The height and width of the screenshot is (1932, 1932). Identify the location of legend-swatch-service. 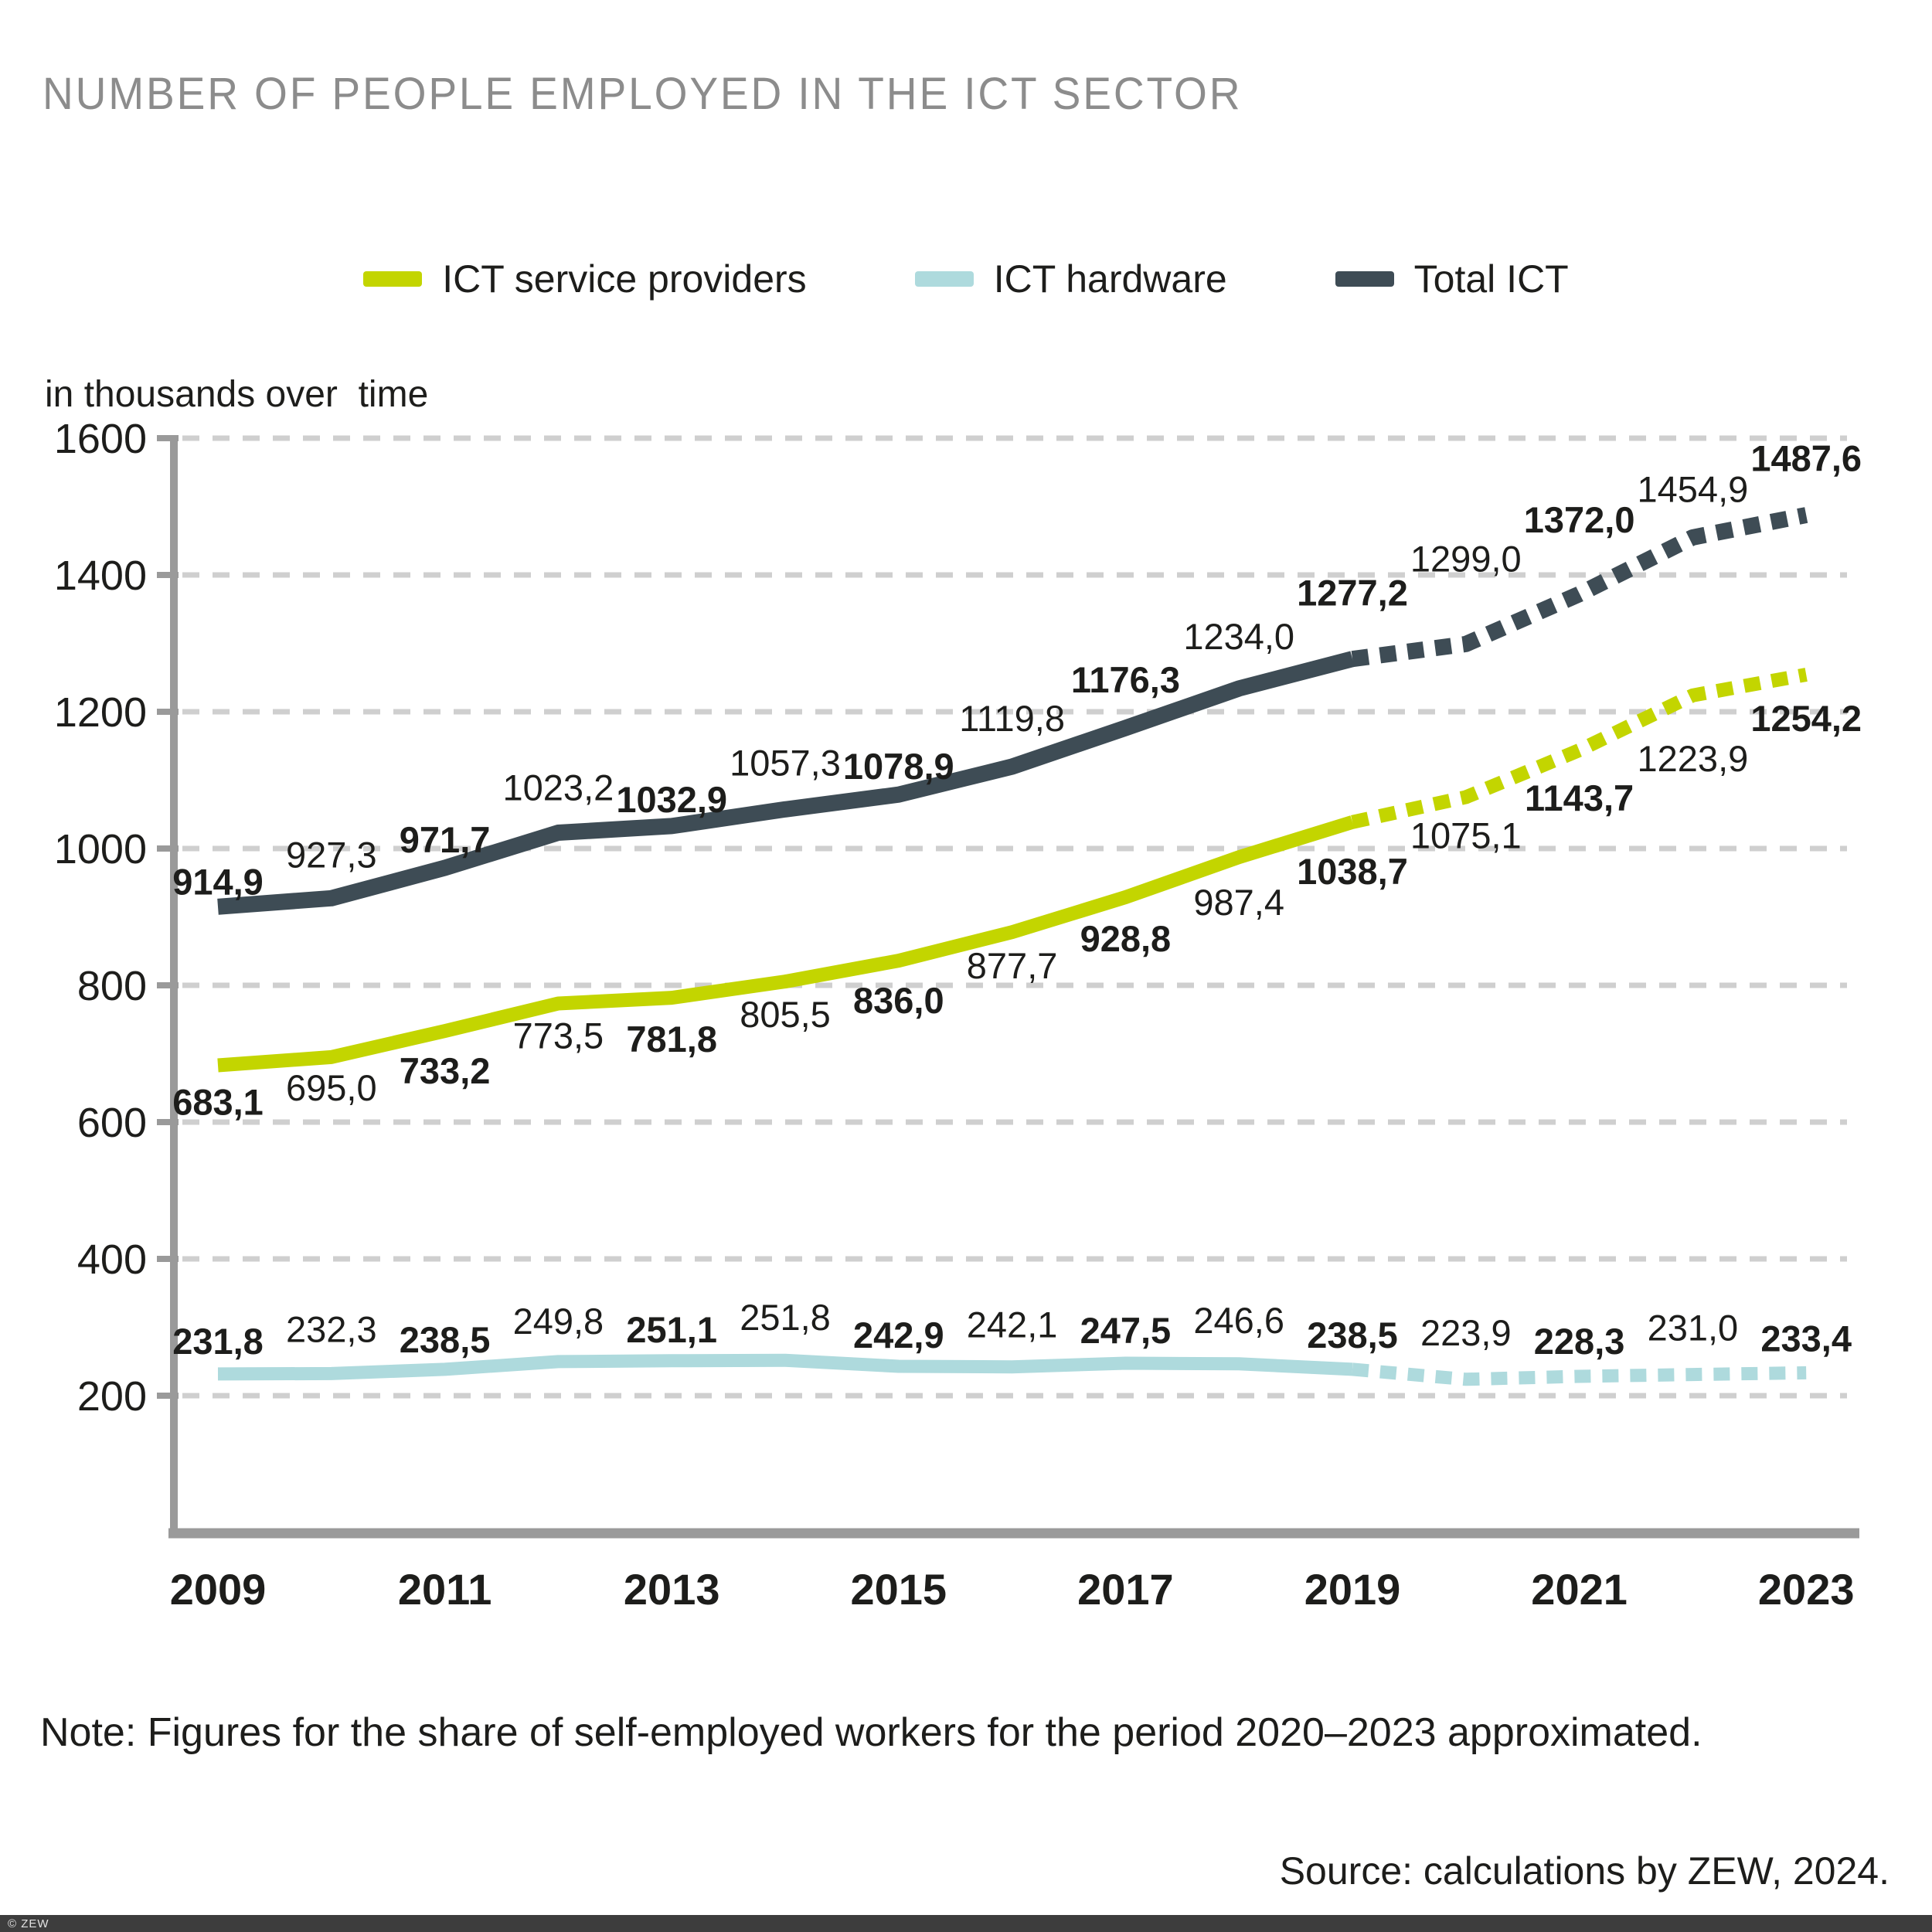
(393, 279).